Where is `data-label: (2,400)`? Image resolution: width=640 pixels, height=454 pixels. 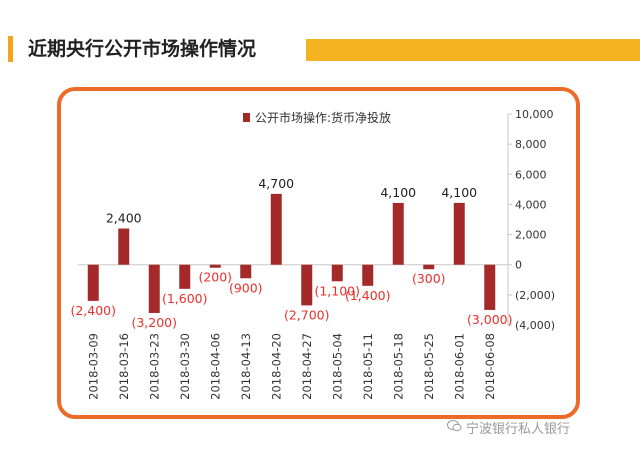 data-label: (2,400) is located at coordinates (93, 310).